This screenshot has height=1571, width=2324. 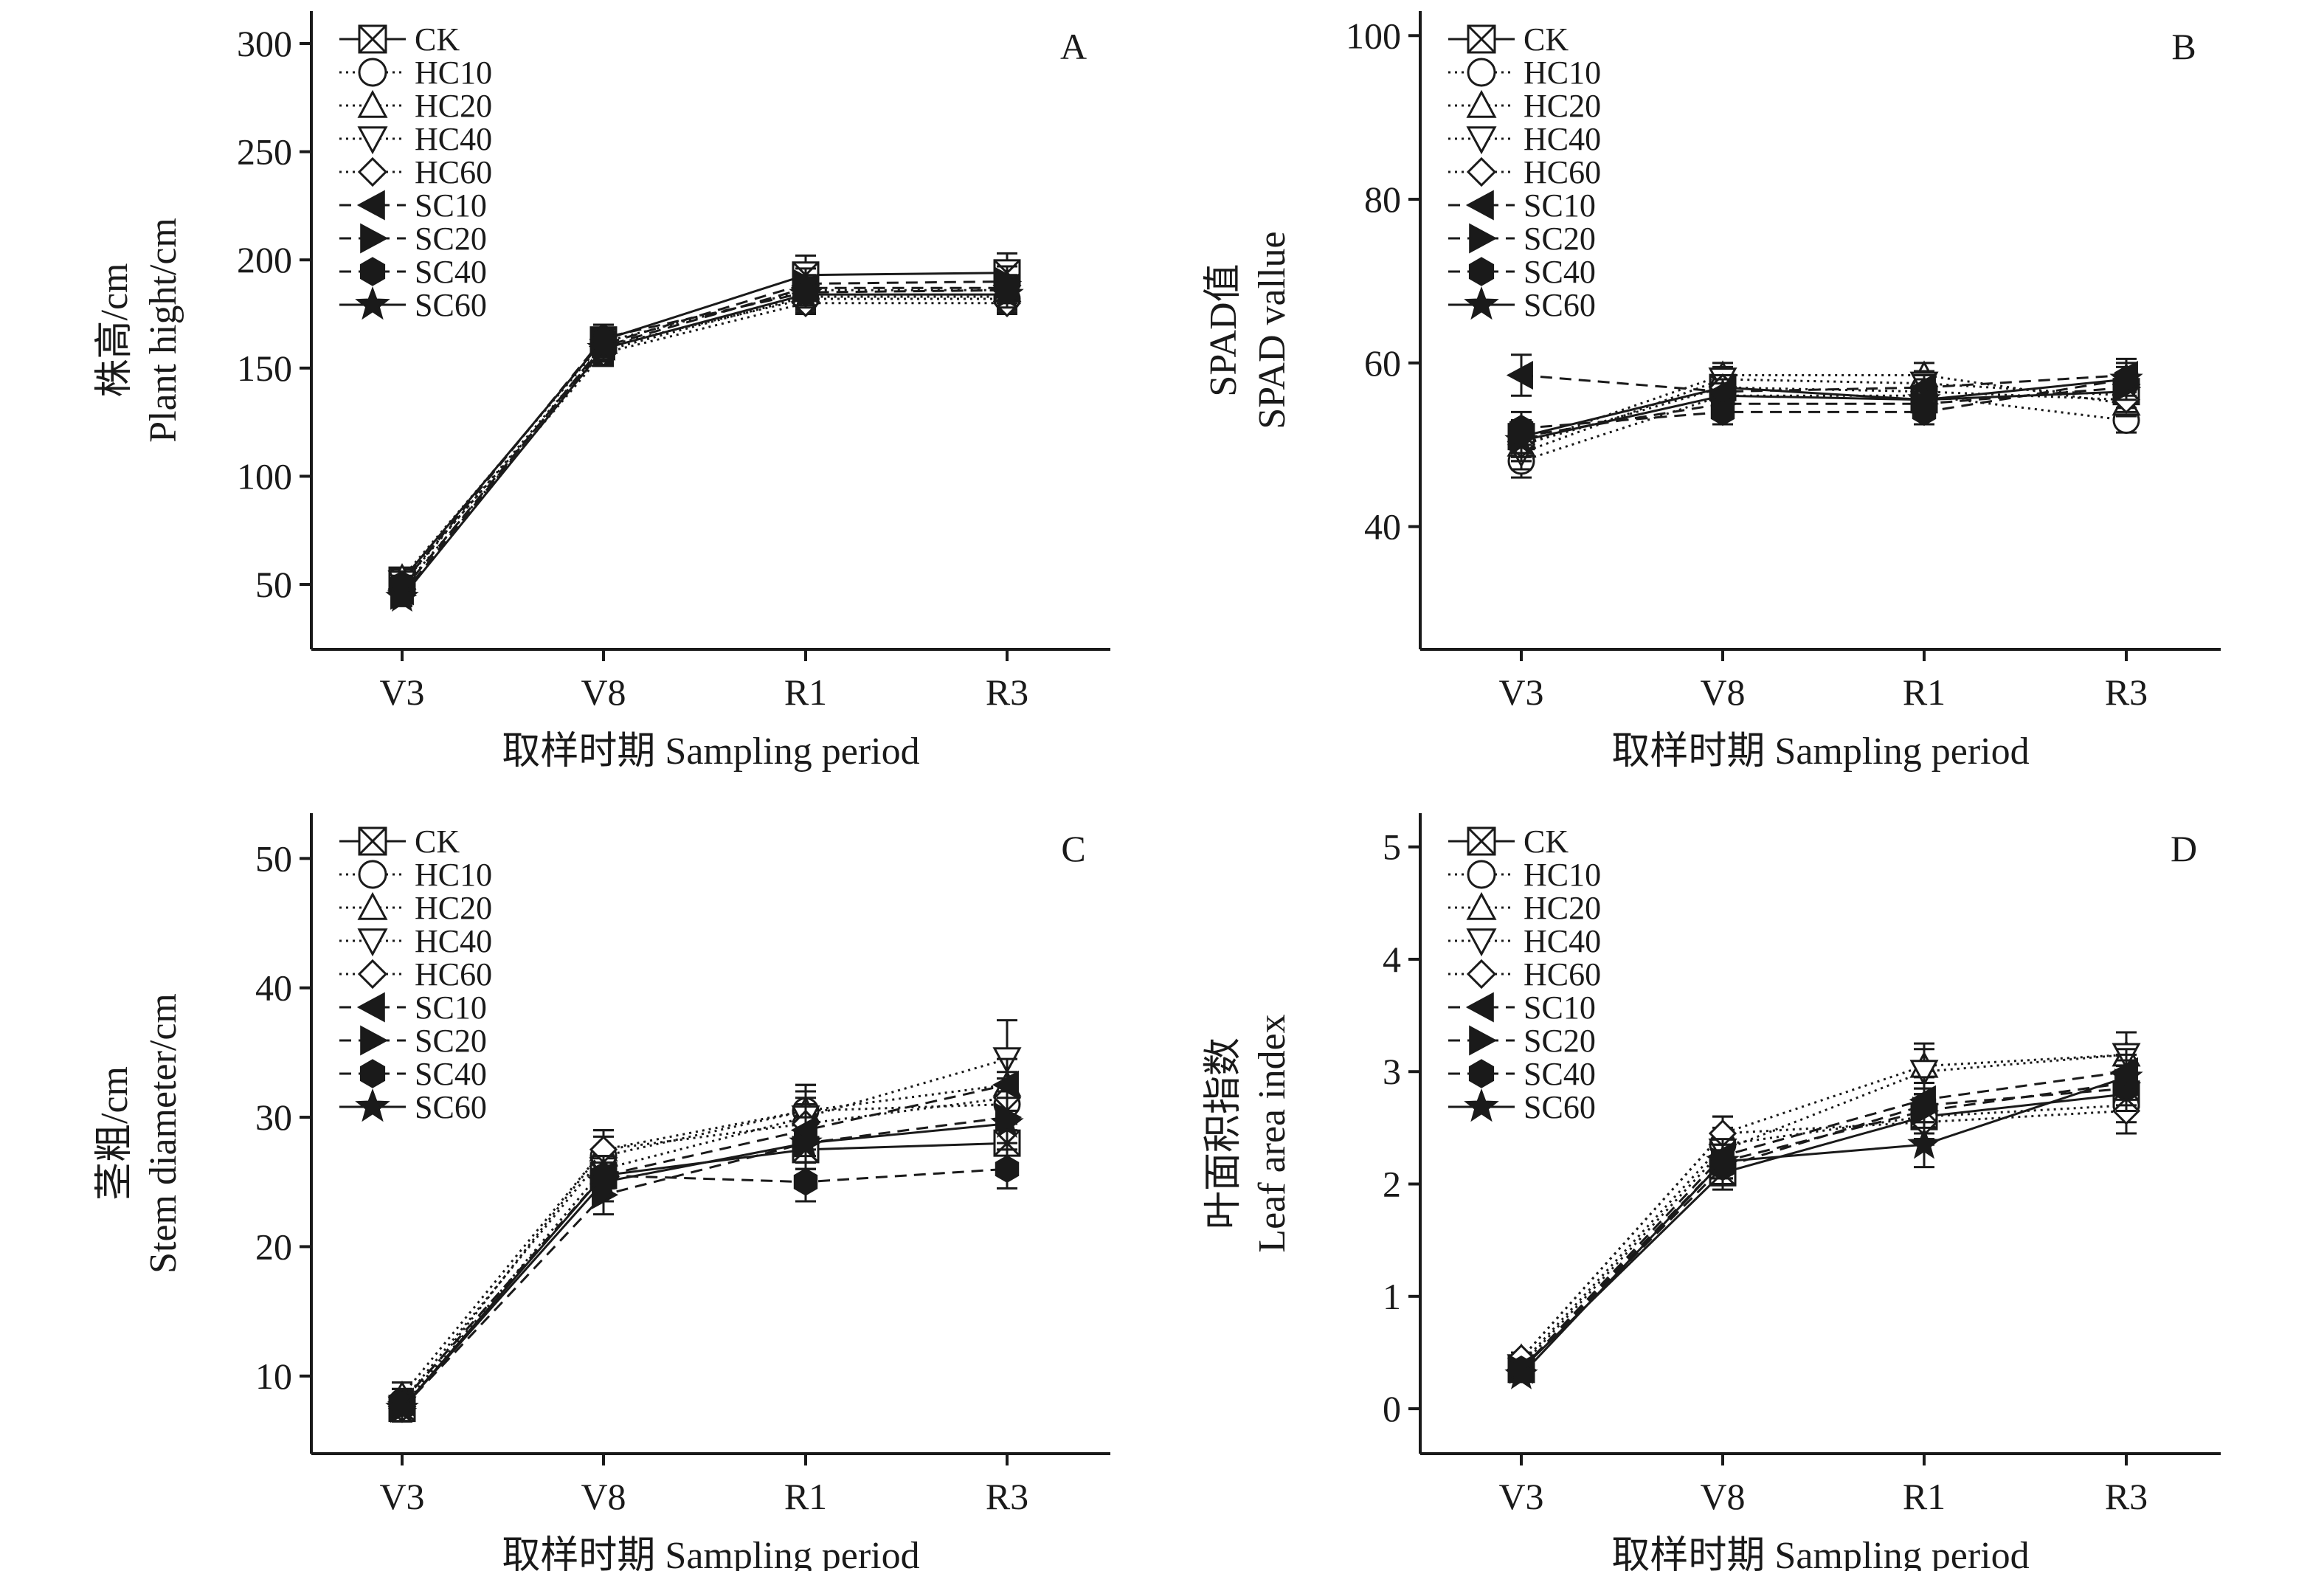 What do you see at coordinates (1392, 847) in the screenshot?
I see `y-tick-label: 5` at bounding box center [1392, 847].